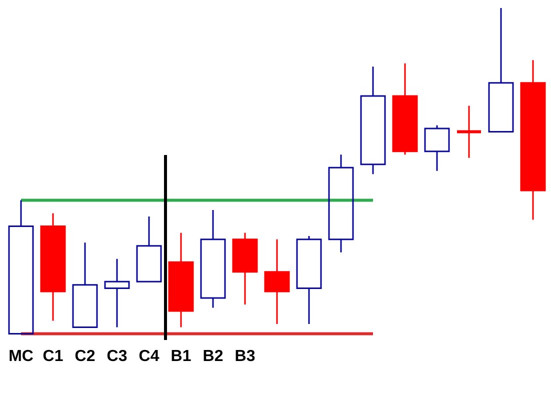 The image size is (551, 406). What do you see at coordinates (21, 356) in the screenshot?
I see `x-tick-label: MC` at bounding box center [21, 356].